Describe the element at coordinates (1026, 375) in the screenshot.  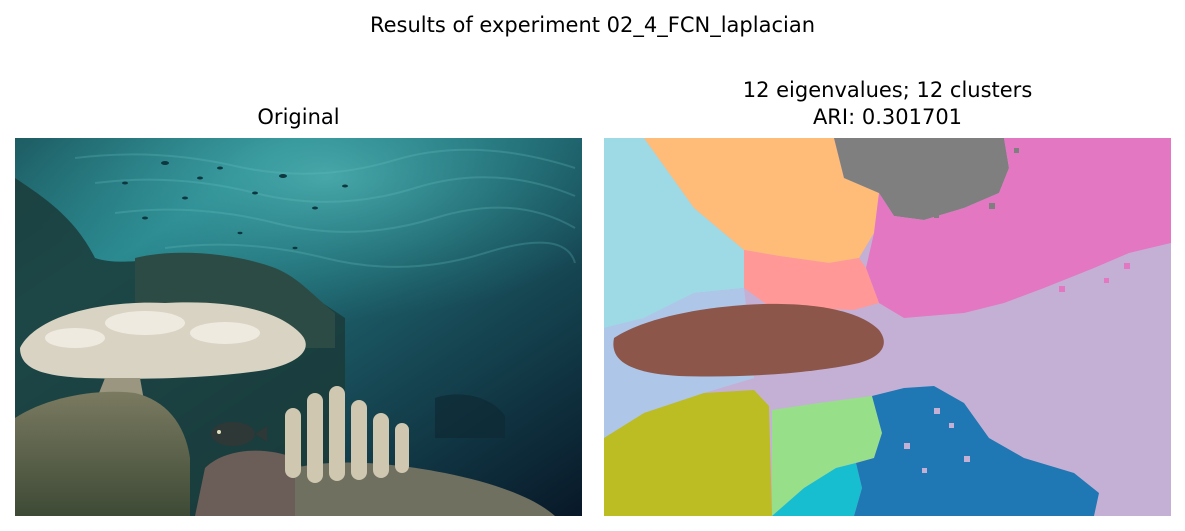
I see `cluster-noise-lavender` at that location.